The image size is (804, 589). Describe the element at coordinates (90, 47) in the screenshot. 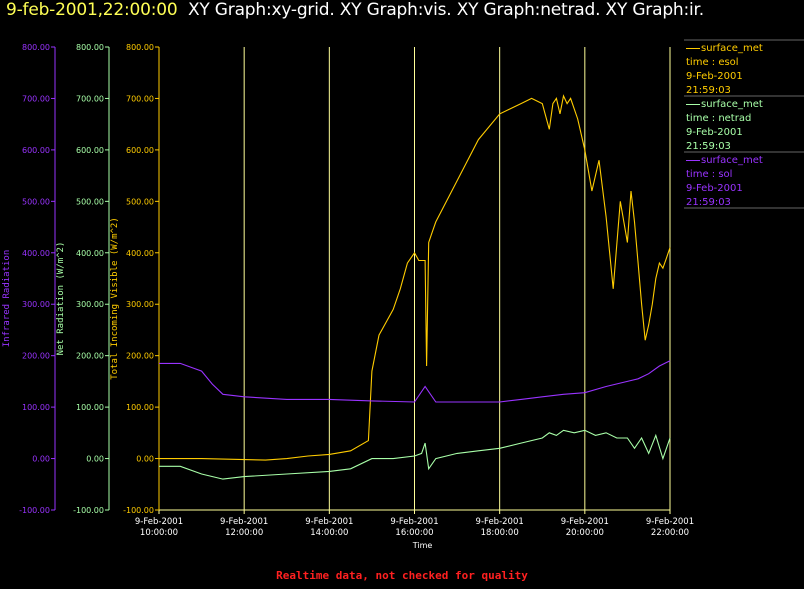

I see `y-tick-label-netrad: 800.00` at that location.